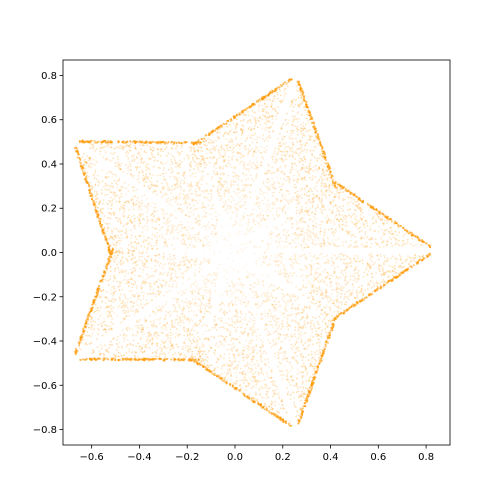 The width and height of the screenshot is (500, 500). I want to click on y-tick-label: −0.2, so click(45, 297).